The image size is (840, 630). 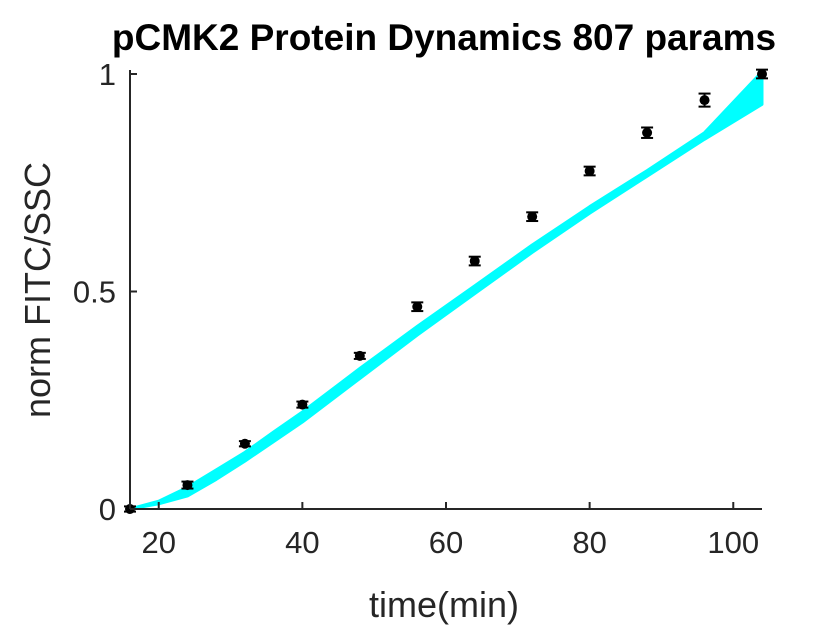 What do you see at coordinates (302, 542) in the screenshot?
I see `x-tick-label: 40` at bounding box center [302, 542].